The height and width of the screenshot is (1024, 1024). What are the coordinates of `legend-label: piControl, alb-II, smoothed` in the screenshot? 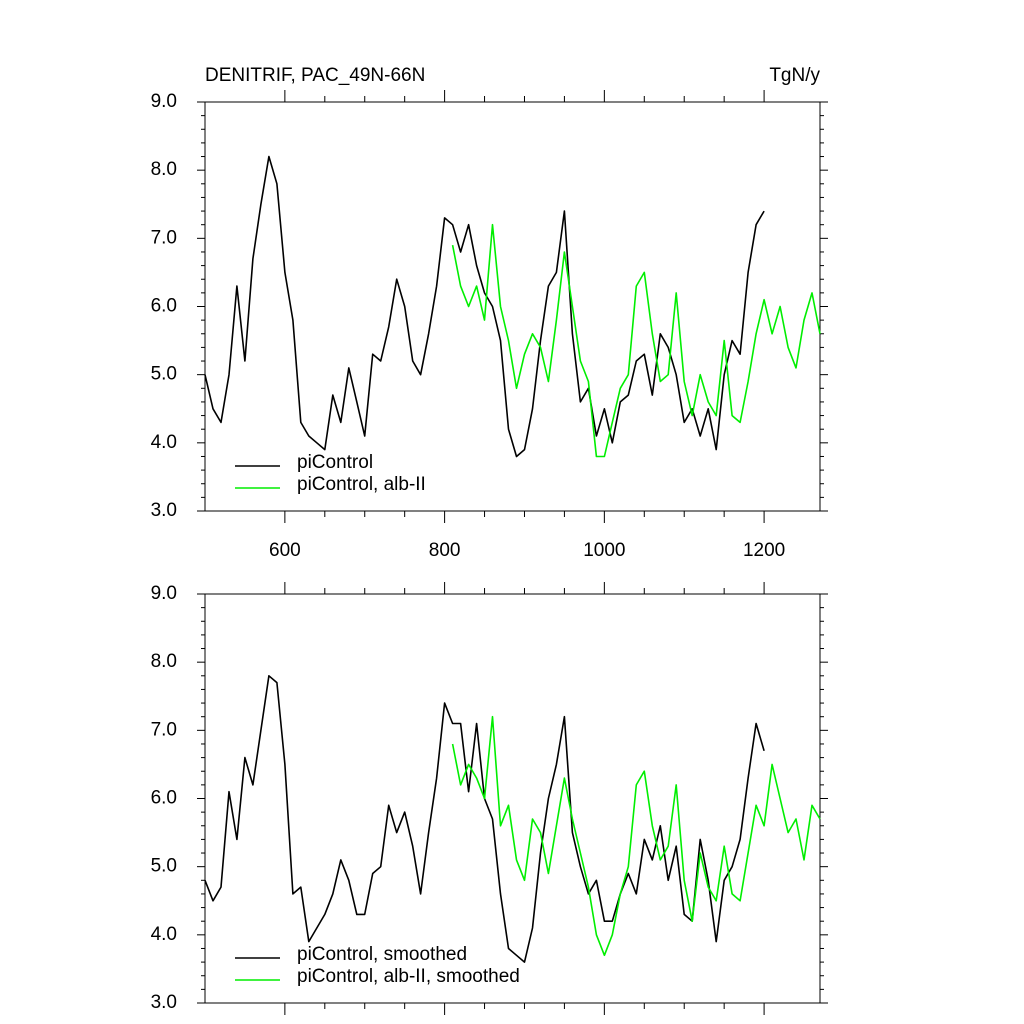 It's located at (408, 976).